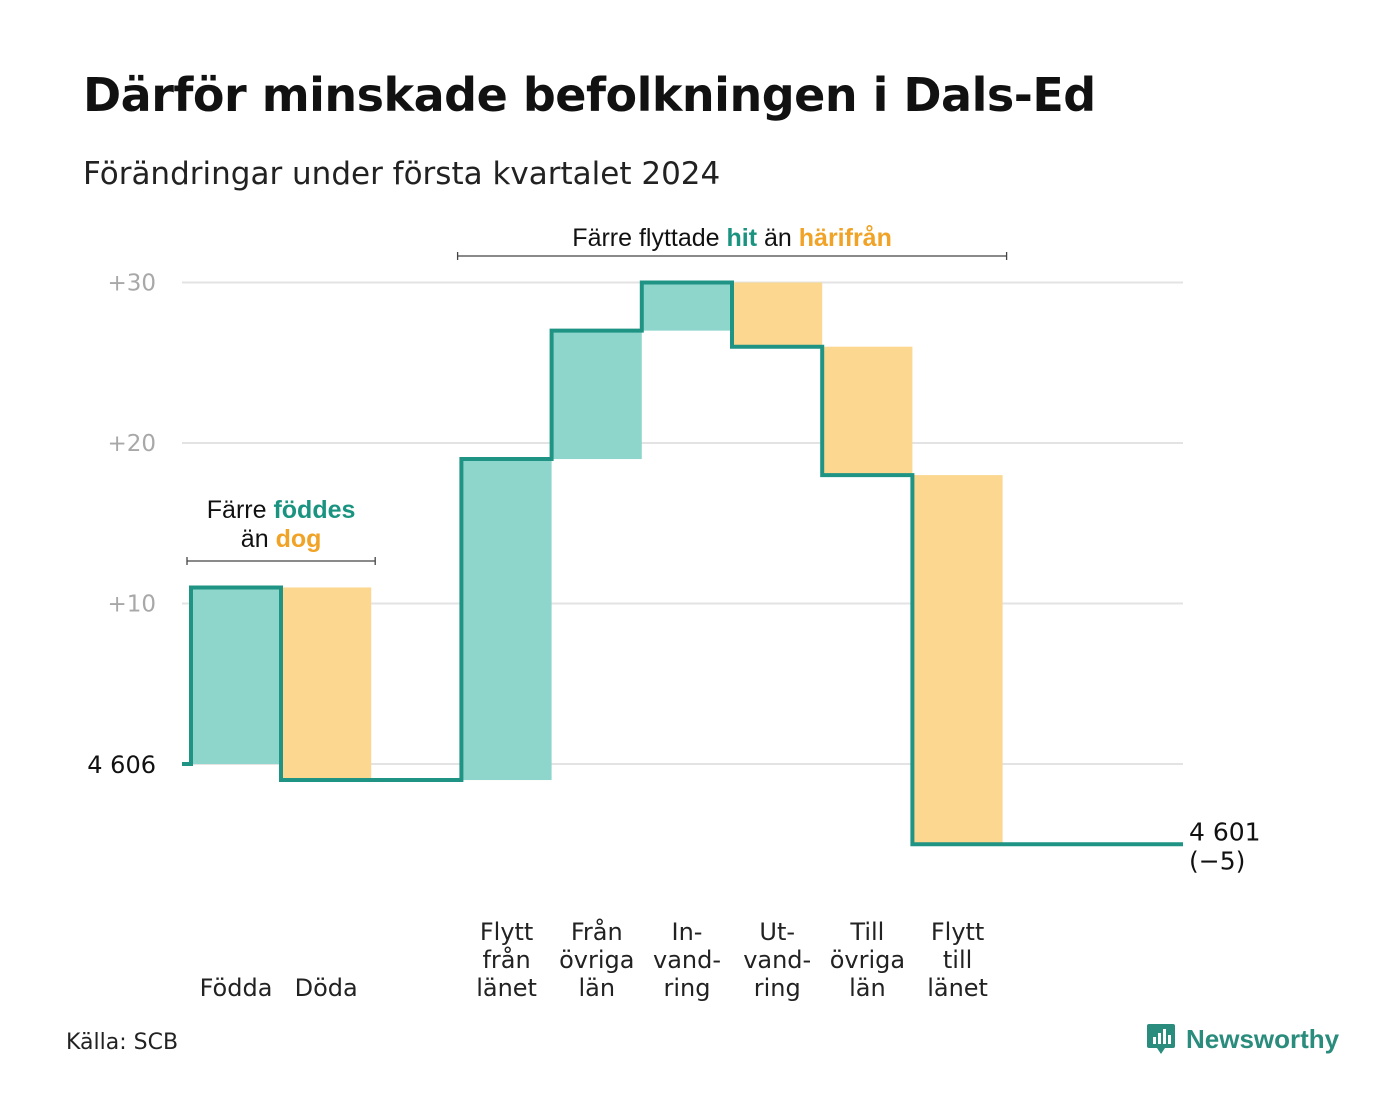 This screenshot has width=1400, height=1120. I want to click on category-label: Födda, so click(236, 988).